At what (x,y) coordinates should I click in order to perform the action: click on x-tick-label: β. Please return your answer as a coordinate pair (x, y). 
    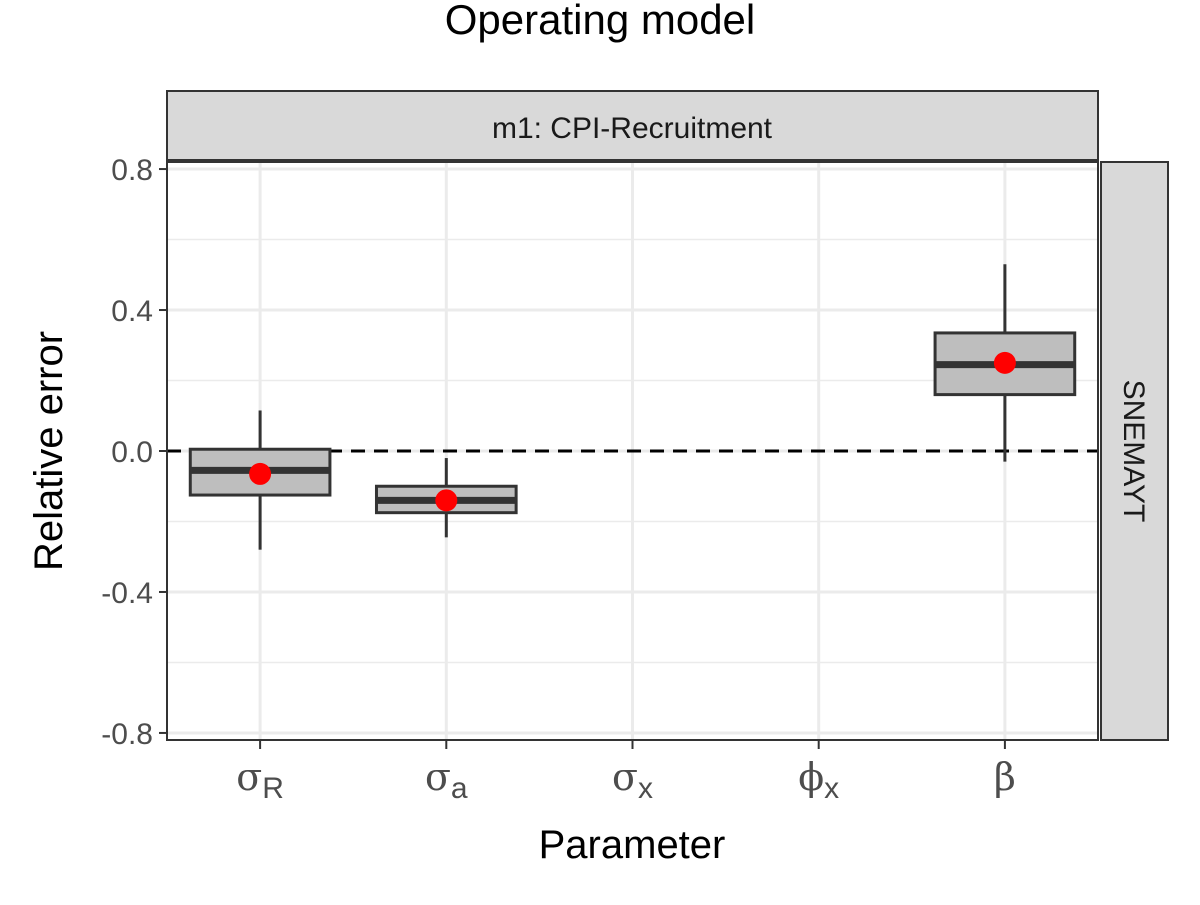
    Looking at the image, I should click on (1005, 777).